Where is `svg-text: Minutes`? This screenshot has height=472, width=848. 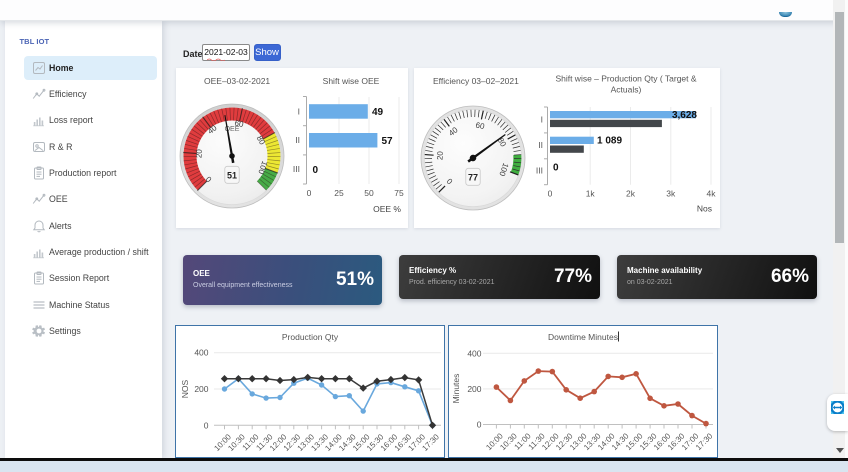
svg-text: Minutes is located at coordinates (456, 389).